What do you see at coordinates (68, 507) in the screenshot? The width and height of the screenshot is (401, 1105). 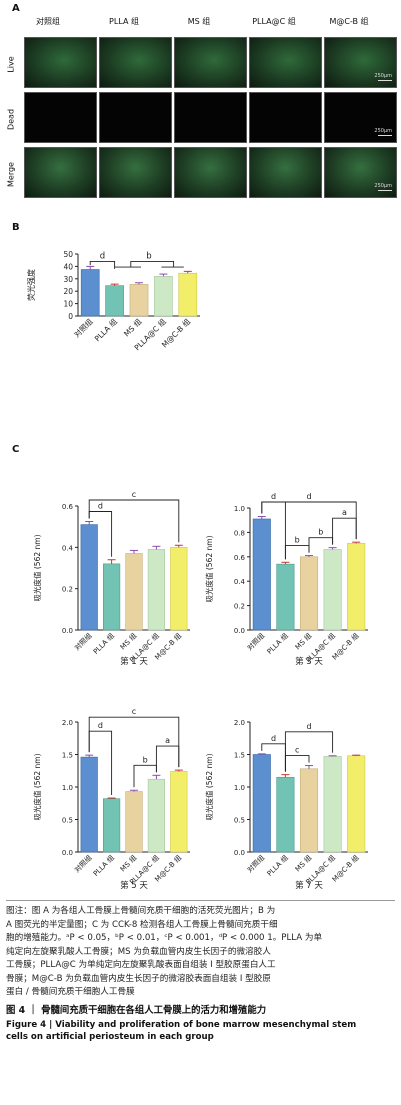 I see `y-tick-label: 0.6` at bounding box center [68, 507].